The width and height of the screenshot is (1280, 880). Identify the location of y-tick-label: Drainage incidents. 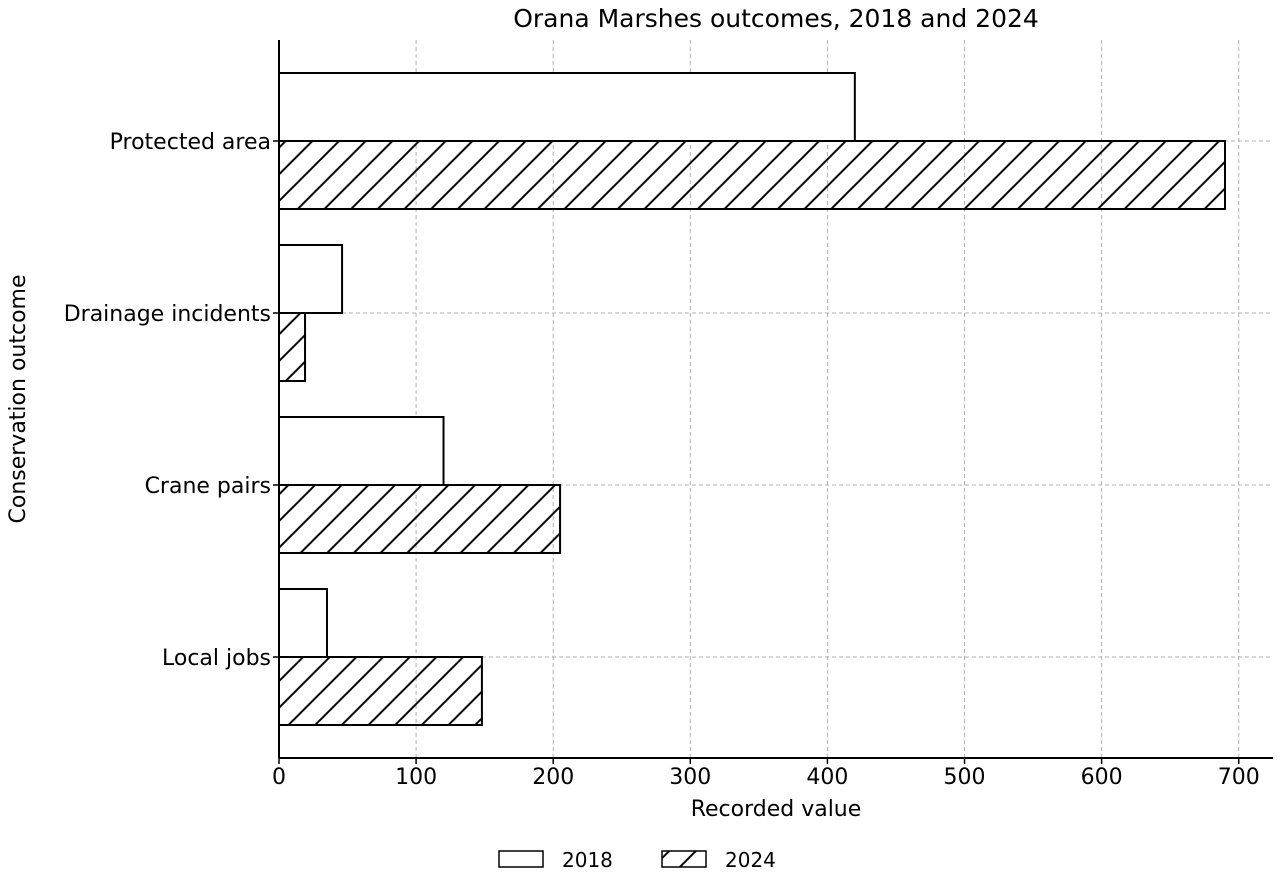
(167, 314).